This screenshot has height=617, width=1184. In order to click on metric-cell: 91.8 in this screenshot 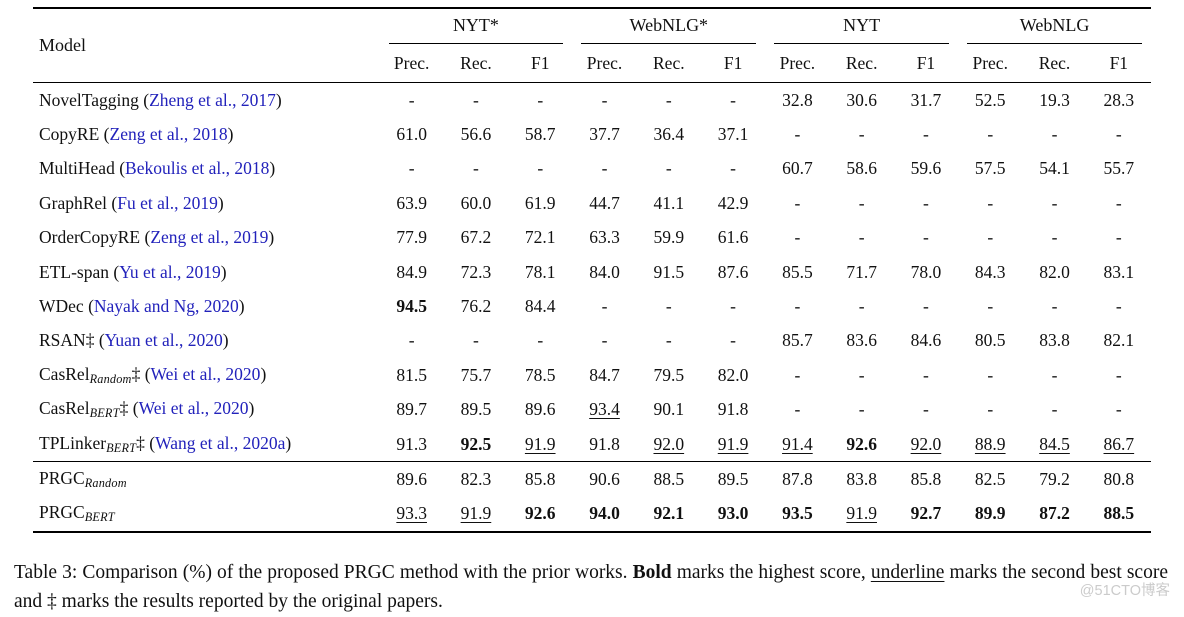, I will do `click(733, 409)`.